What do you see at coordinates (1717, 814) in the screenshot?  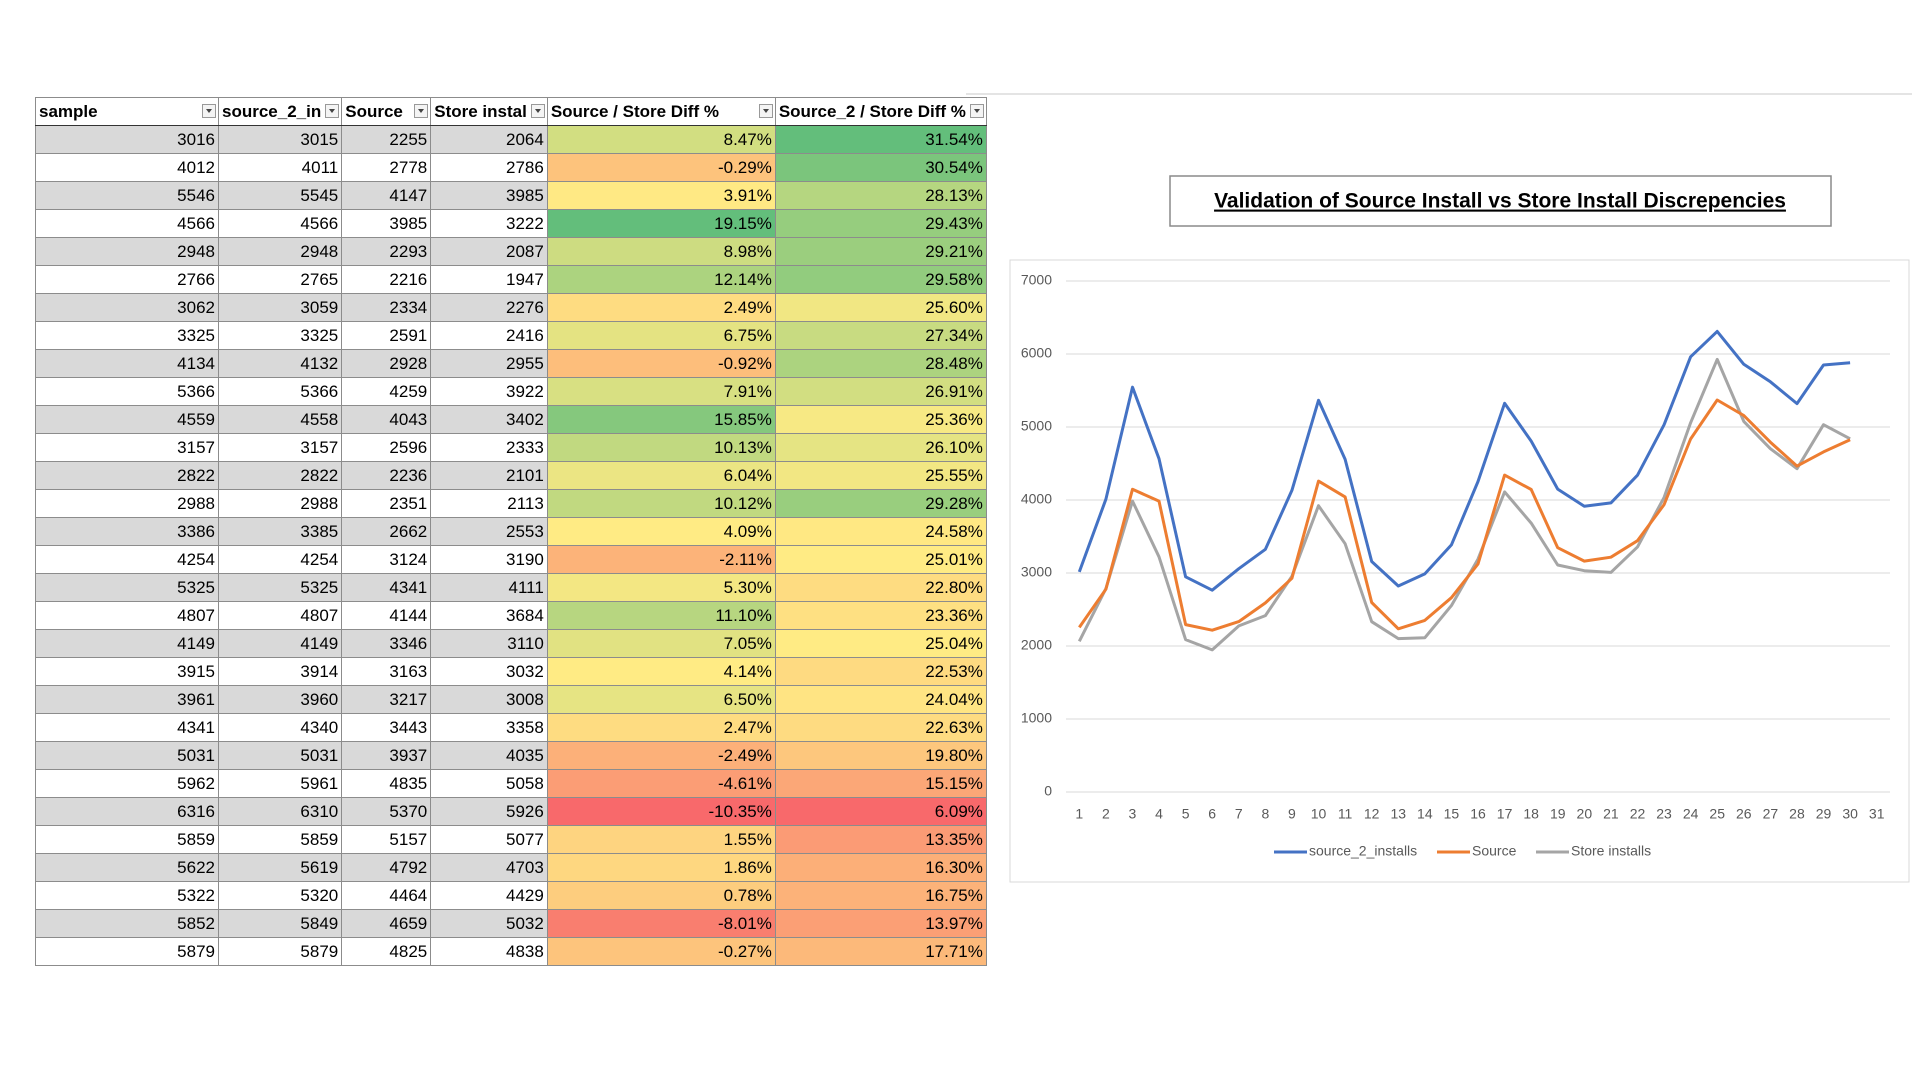 I see `x-tick-label: 25` at bounding box center [1717, 814].